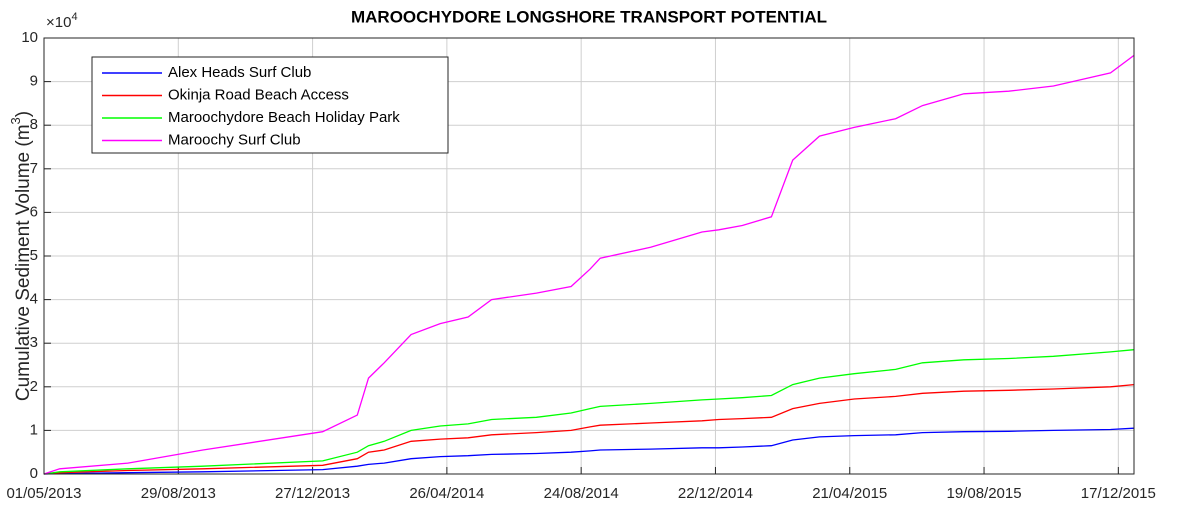 The height and width of the screenshot is (507, 1177). I want to click on legend-label: Alex Heads Surf Club, so click(239, 72).